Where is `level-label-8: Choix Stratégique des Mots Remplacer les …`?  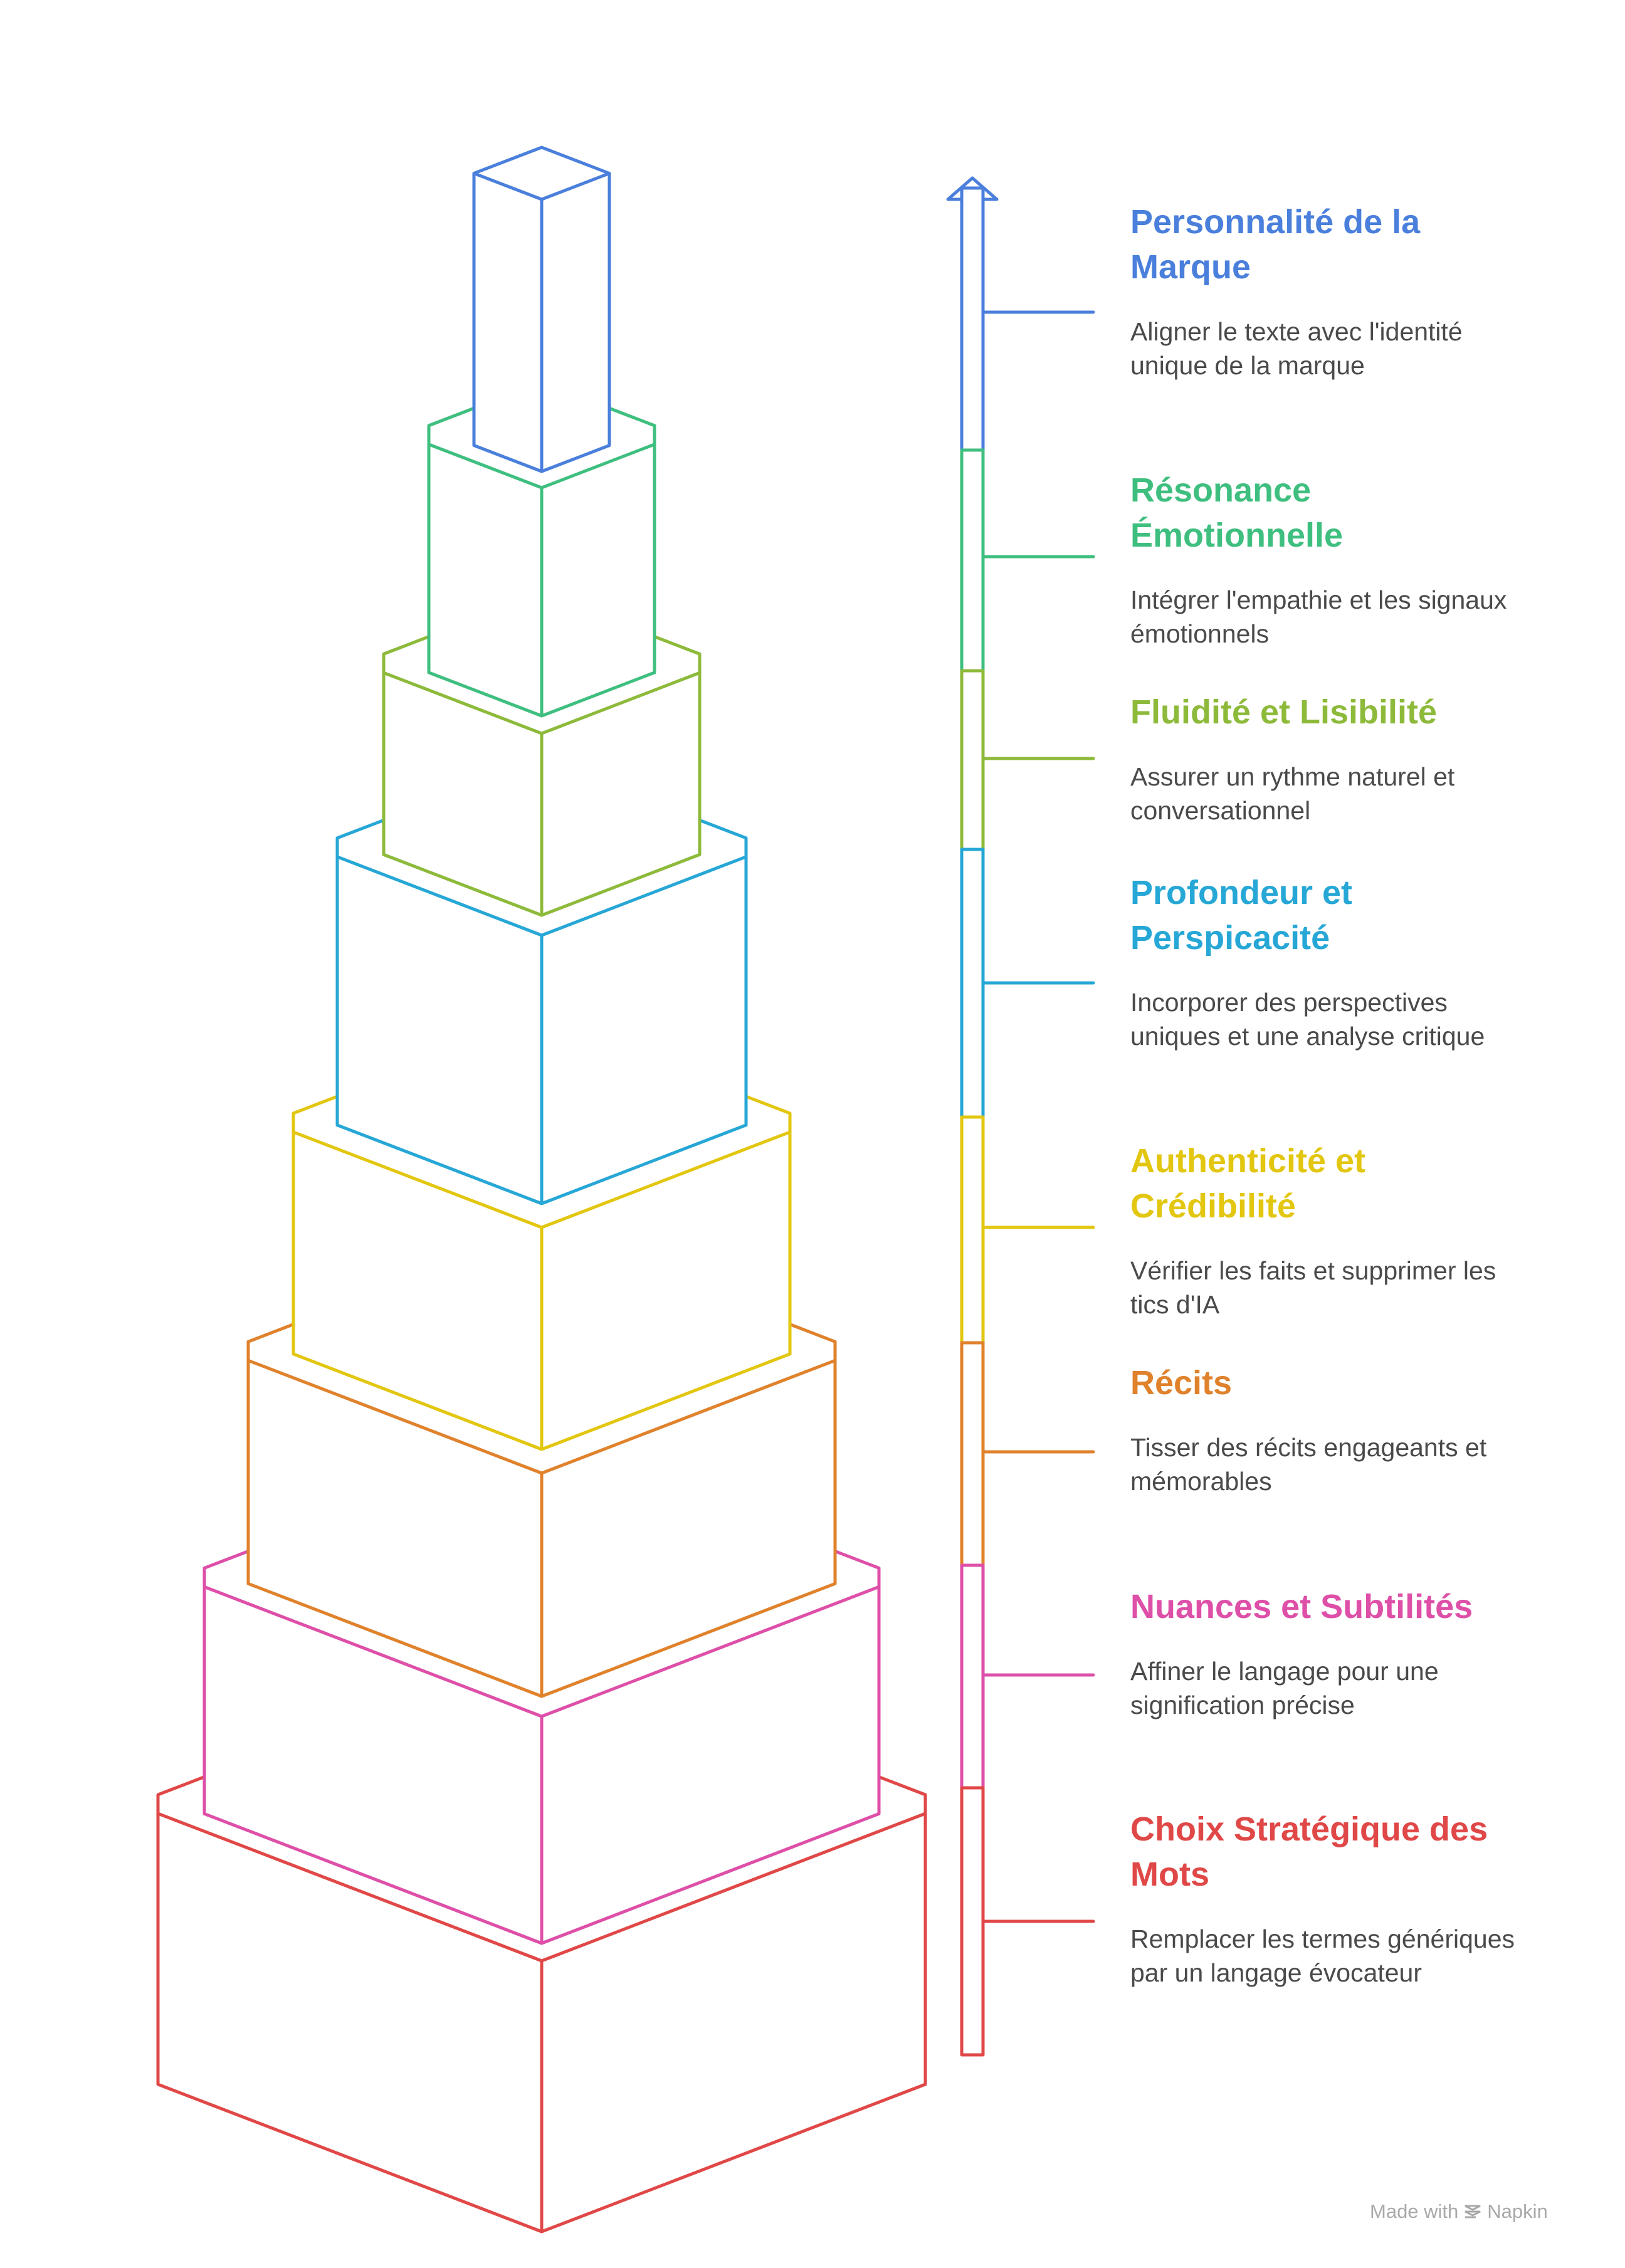 level-label-8: Choix Stratégique des Mots Remplacer les … is located at coordinates (1324, 1899).